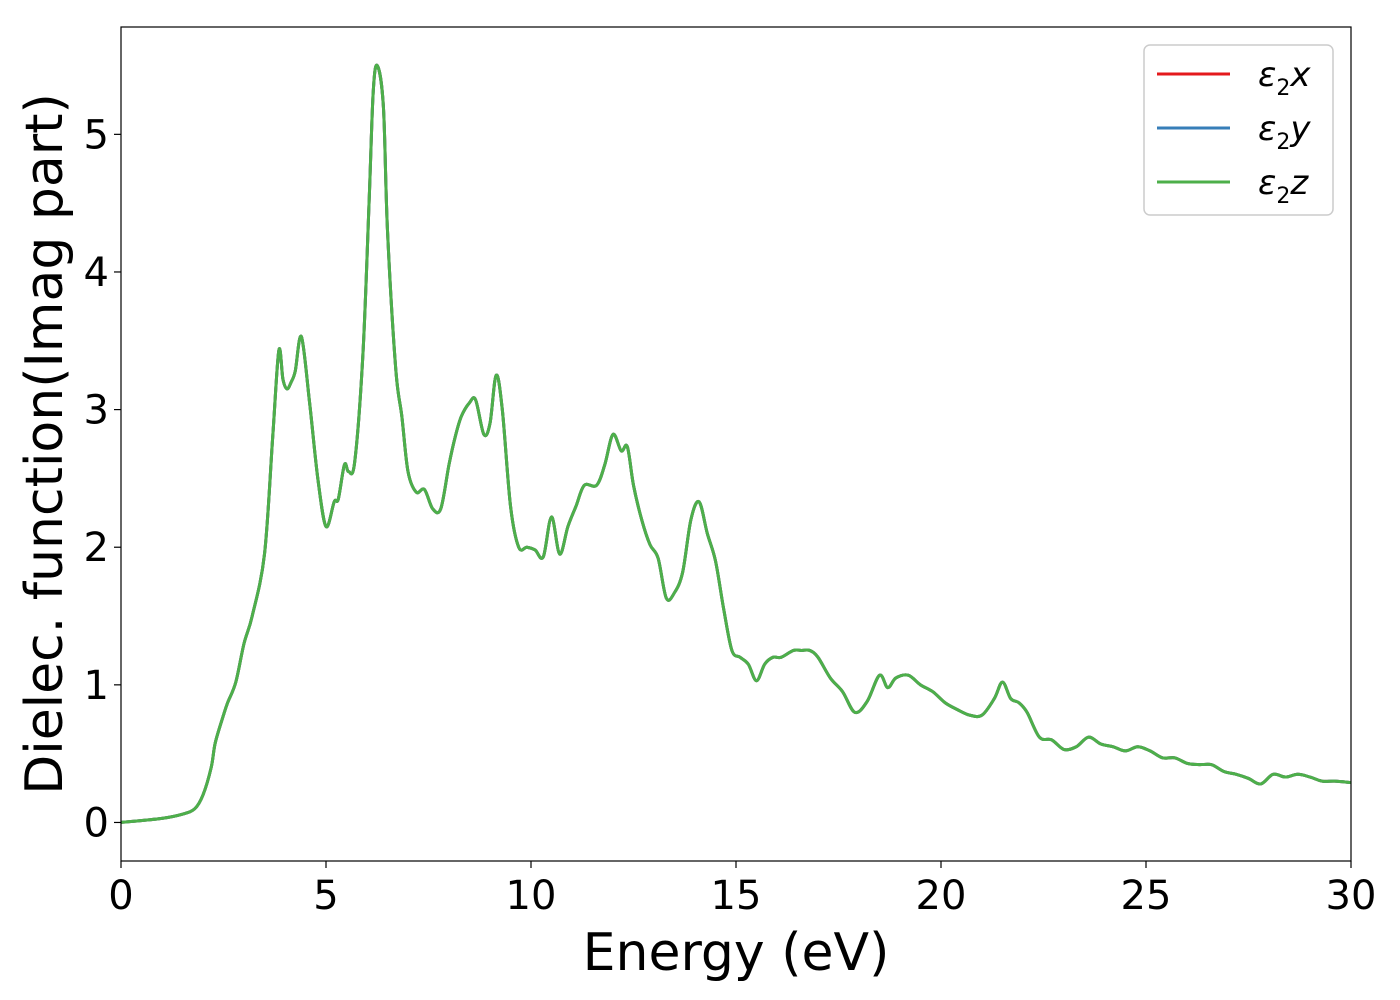 This screenshot has width=1400, height=1000. What do you see at coordinates (96, 548) in the screenshot?
I see `y-tick-label: 2` at bounding box center [96, 548].